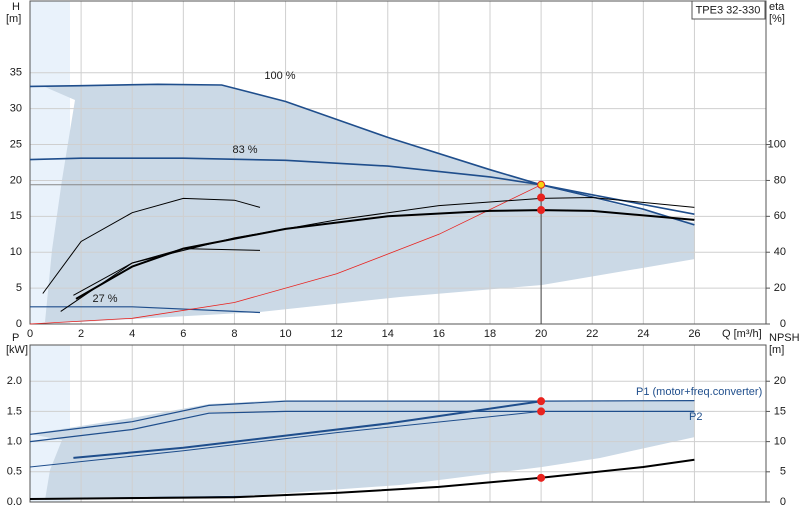 The image size is (800, 525). I want to click on x-tick-label: 16, so click(439, 334).